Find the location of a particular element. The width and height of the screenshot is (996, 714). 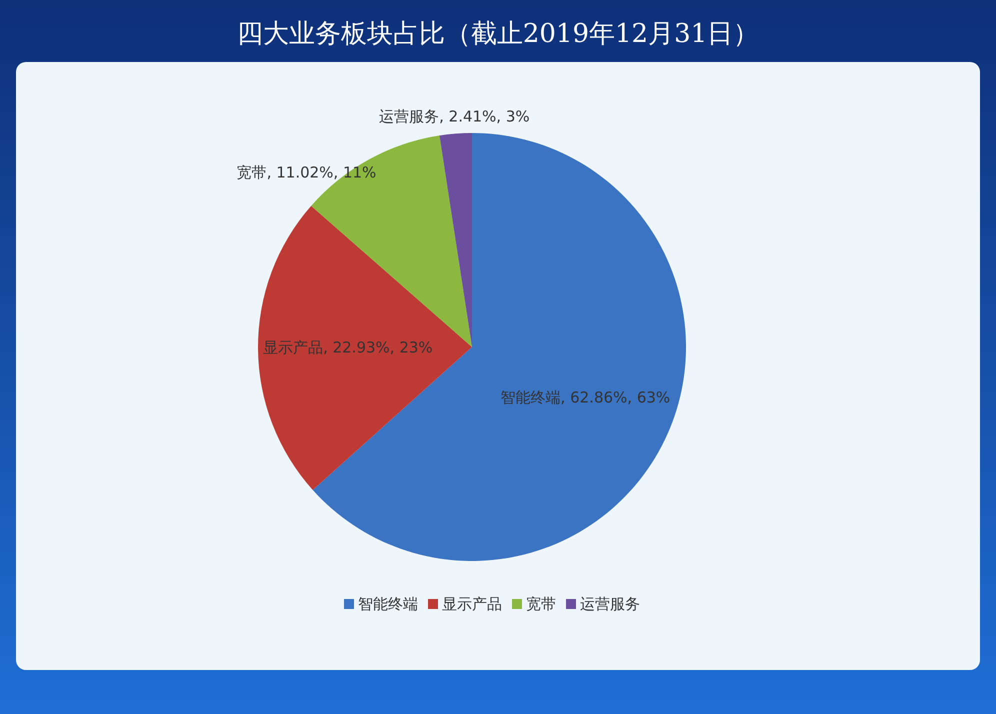

legend-label: 显示产品 is located at coordinates (472, 604).